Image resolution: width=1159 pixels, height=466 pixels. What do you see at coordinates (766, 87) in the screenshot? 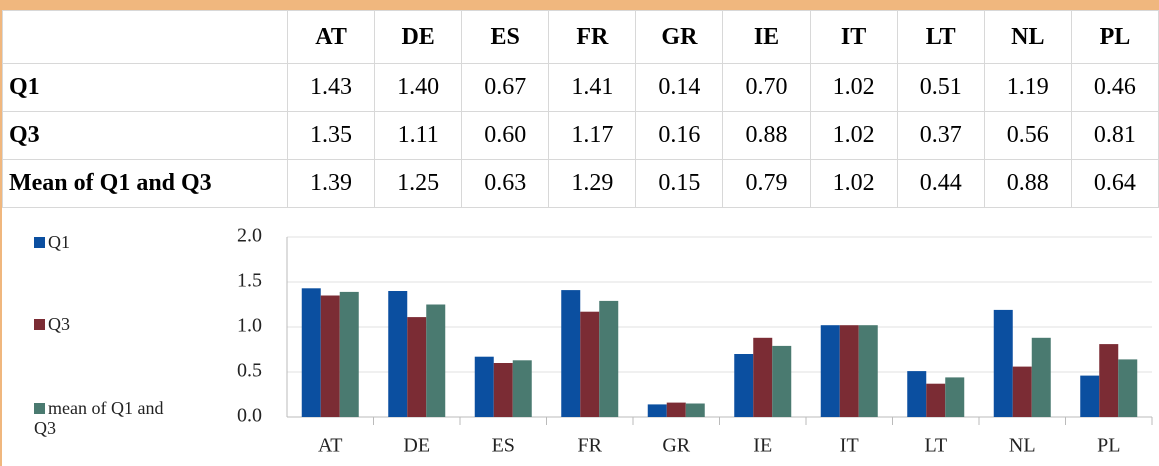
I see `cell: 0.70` at bounding box center [766, 87].